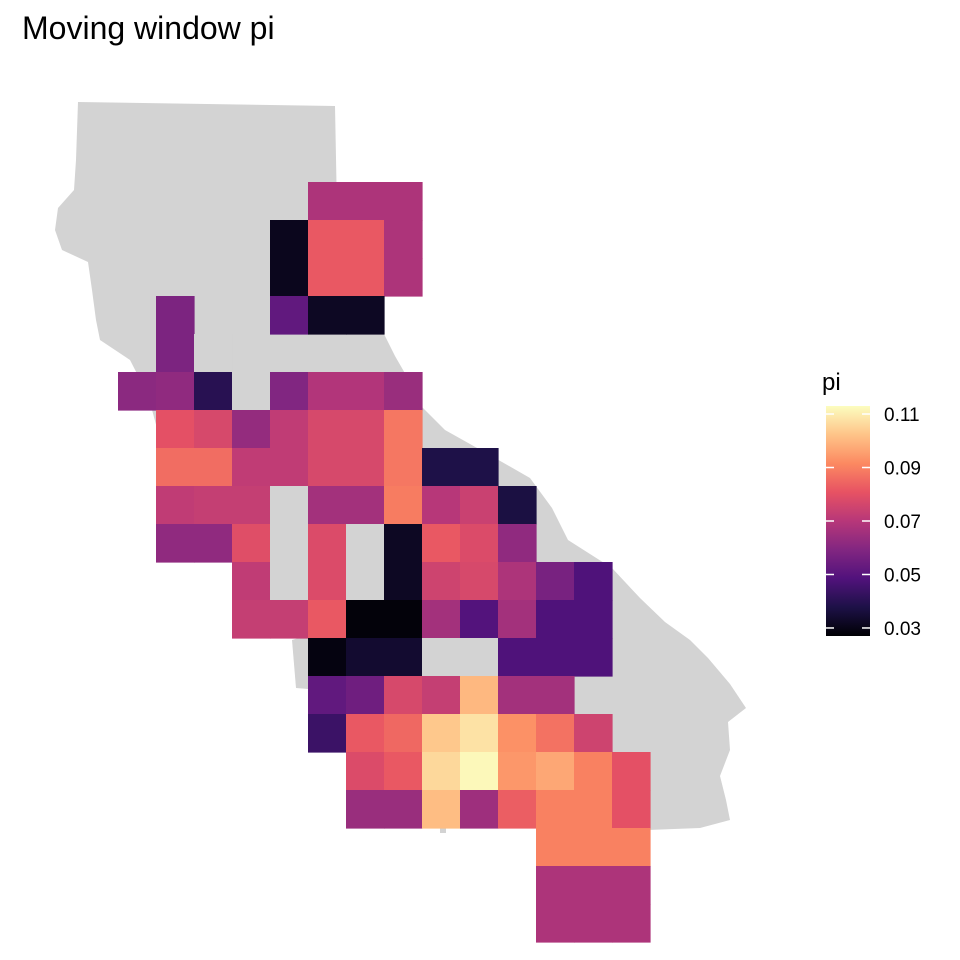  I want to click on chart-title: Moving window pi, so click(148, 28).